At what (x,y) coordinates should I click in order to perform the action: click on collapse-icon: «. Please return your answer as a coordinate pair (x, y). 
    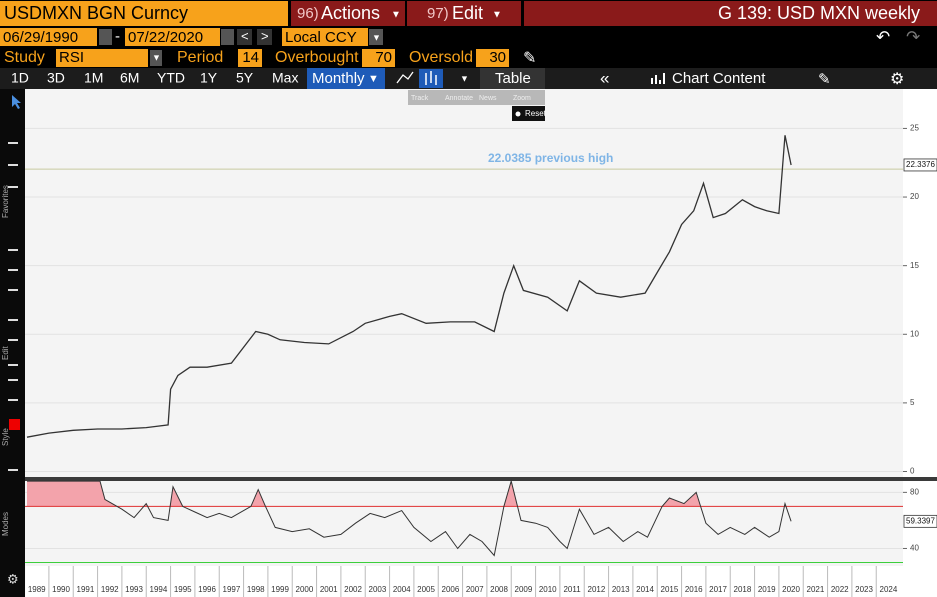
    Looking at the image, I should click on (604, 77).